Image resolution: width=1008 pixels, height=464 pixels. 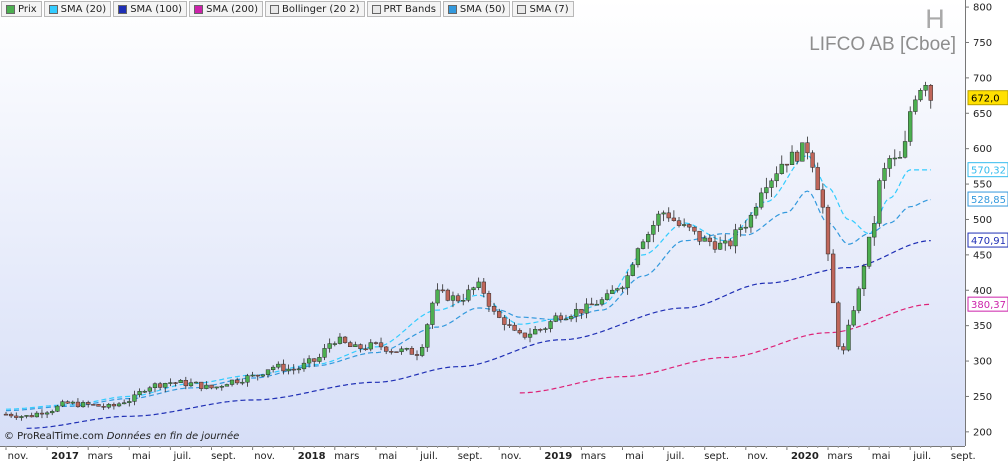 I want to click on legend-sma7: SMA (7), so click(x=543, y=9).